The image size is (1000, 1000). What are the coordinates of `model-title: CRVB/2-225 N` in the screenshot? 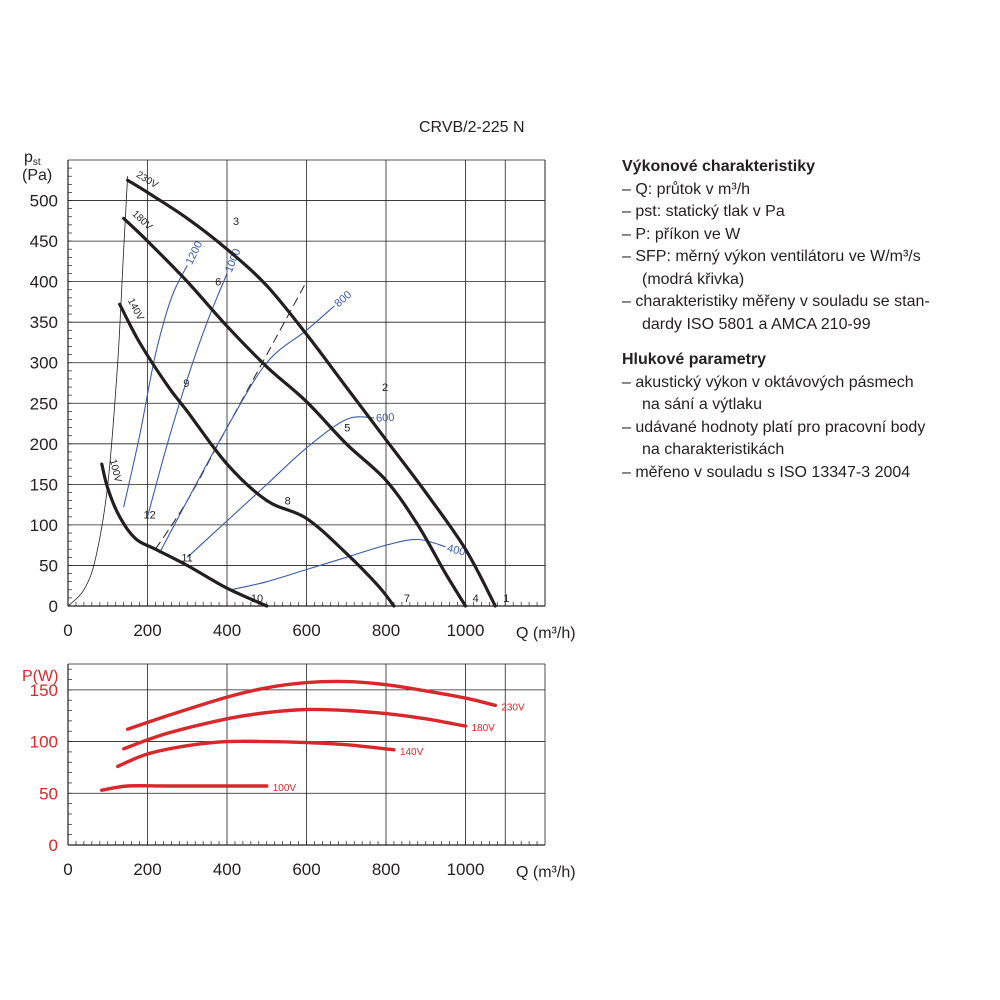 It's located at (472, 127).